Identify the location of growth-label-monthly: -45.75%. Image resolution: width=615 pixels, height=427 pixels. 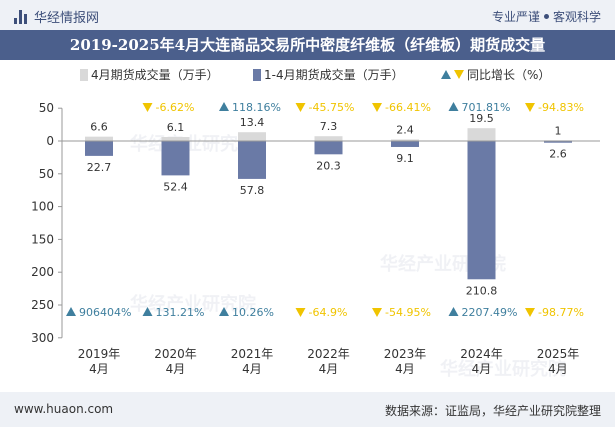
(332, 107).